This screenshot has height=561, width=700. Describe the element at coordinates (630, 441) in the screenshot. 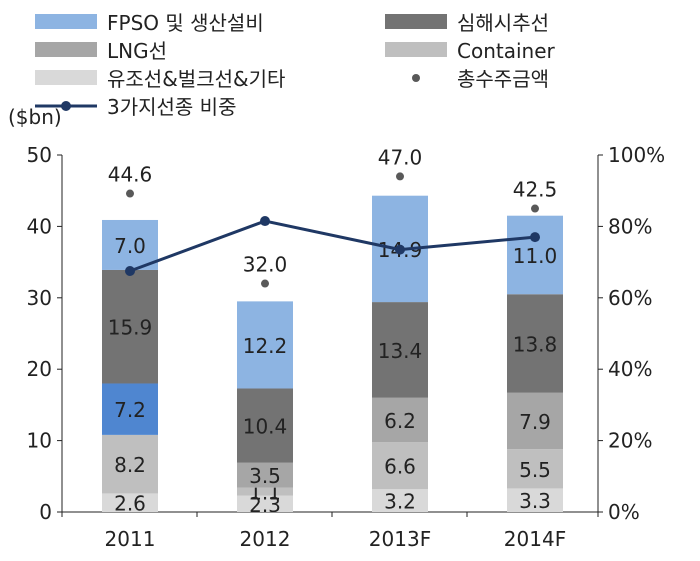

I see `y-tick-label-right: 20%` at that location.